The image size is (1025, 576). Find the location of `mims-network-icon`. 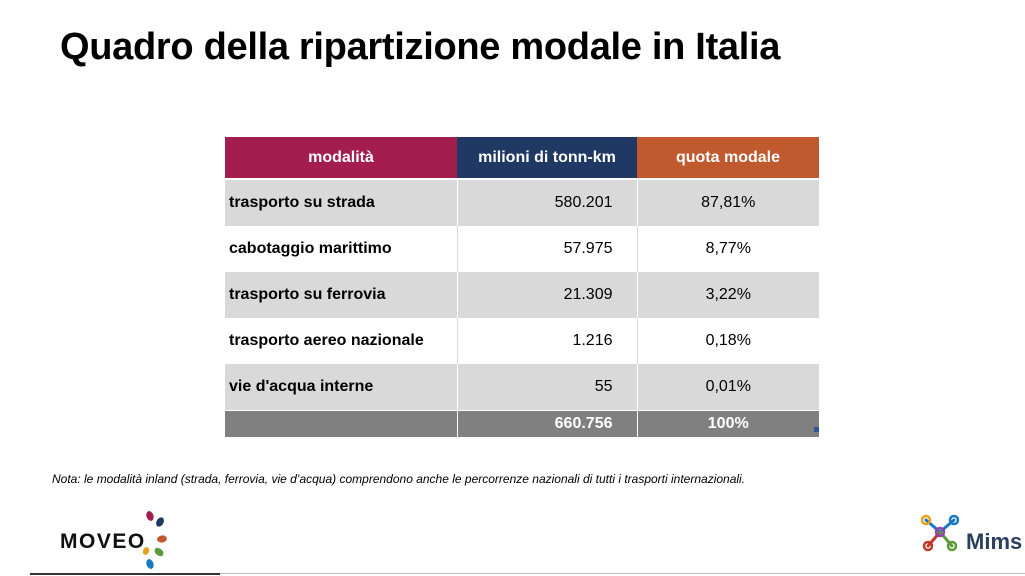

mims-network-icon is located at coordinates (940, 533).